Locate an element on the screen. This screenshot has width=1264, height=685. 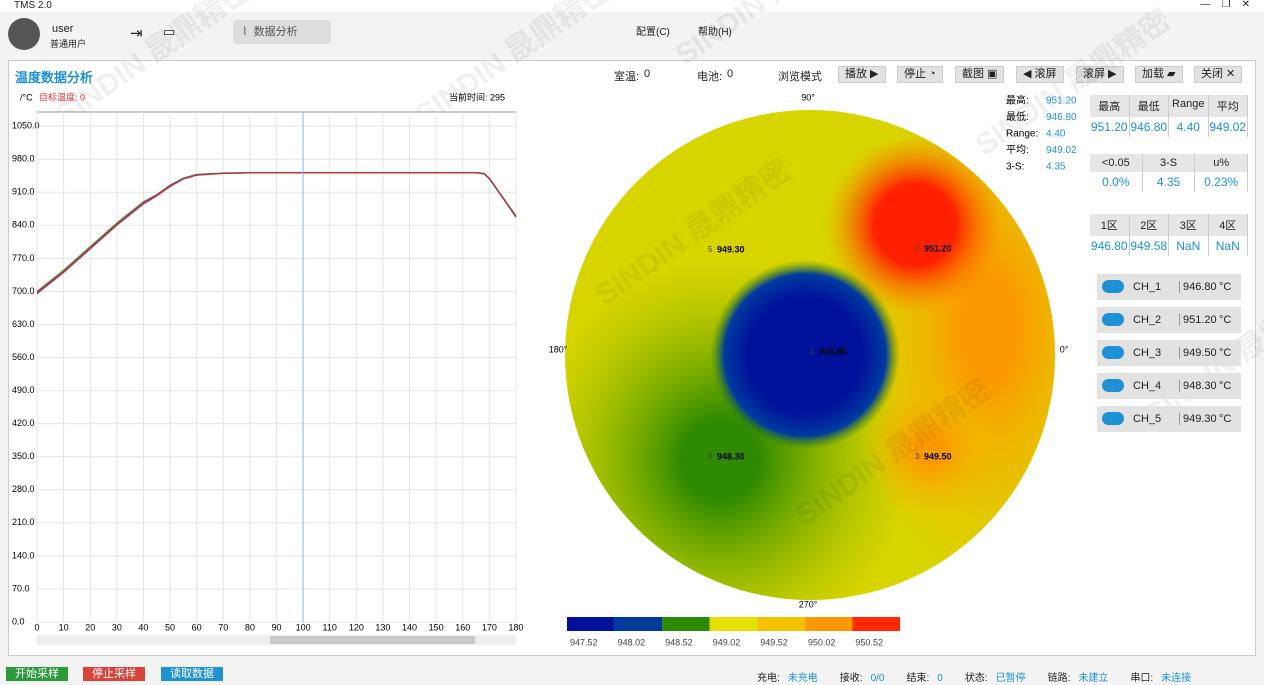
status-value: 0/0 is located at coordinates (877, 678).